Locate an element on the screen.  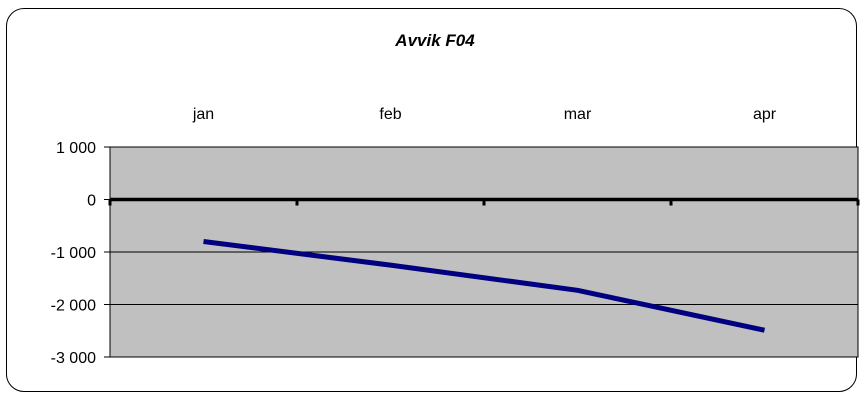
y-tick-label: -2 000 is located at coordinates (73, 306).